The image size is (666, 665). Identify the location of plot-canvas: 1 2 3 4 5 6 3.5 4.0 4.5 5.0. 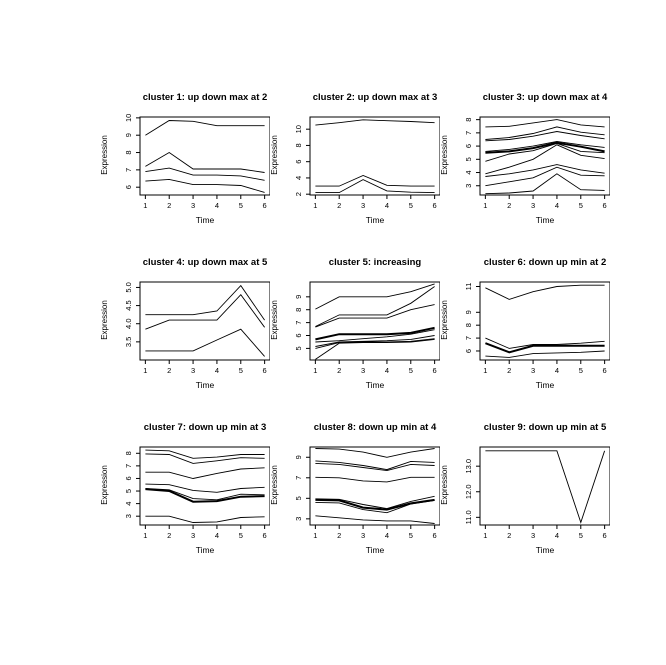
(197, 328).